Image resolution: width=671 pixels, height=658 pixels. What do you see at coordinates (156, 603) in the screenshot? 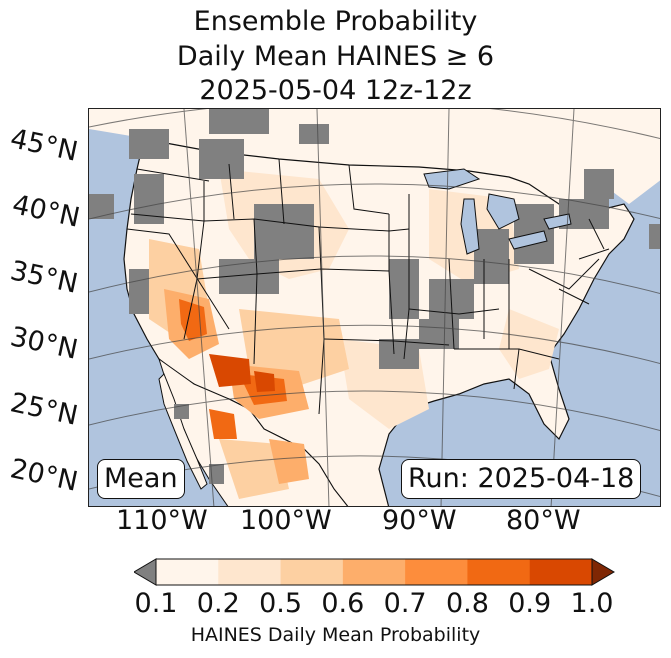
I see `colorbar-tick-label: 0.1` at bounding box center [156, 603].